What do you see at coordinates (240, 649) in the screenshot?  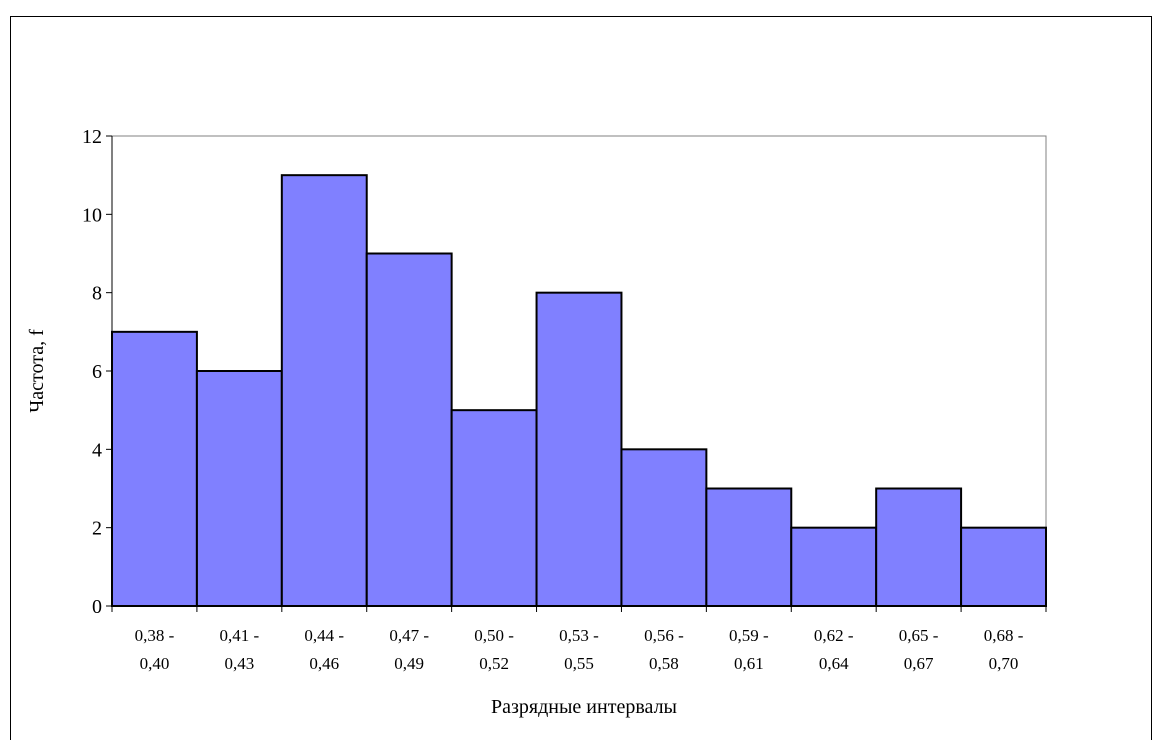 I see `x-tick-label: 0,41 -0,43` at bounding box center [240, 649].